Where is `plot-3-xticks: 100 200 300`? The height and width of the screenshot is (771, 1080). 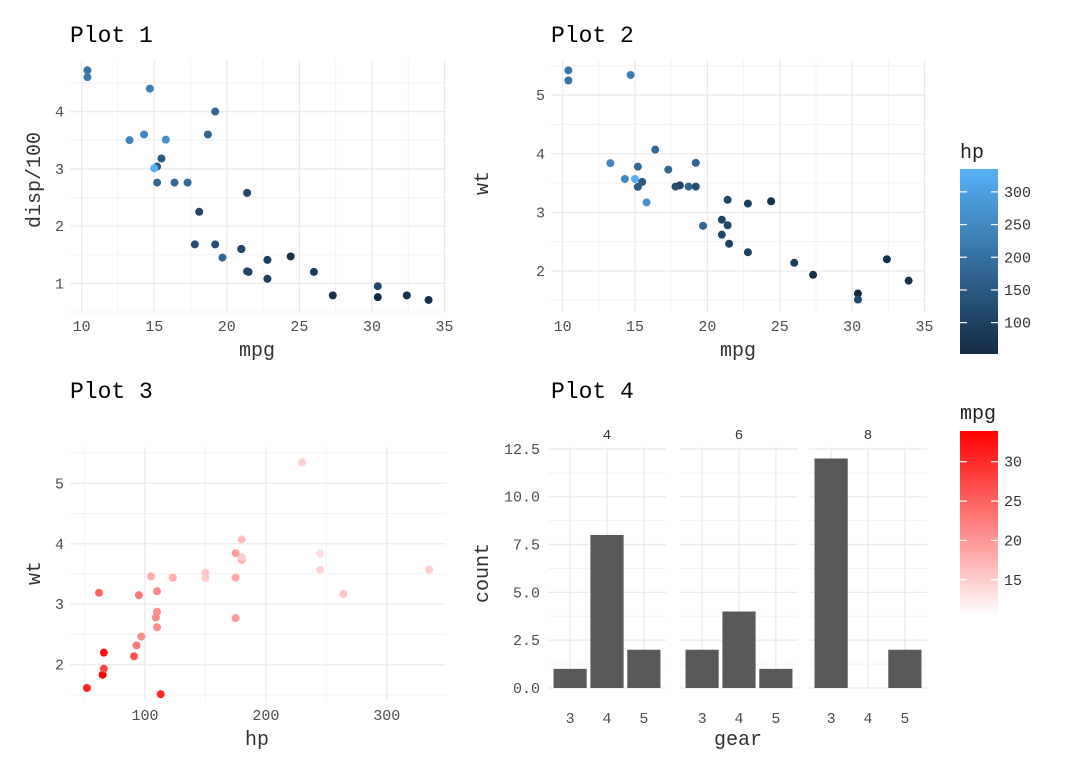
plot-3-xticks: 100 200 300 is located at coordinates (265, 716).